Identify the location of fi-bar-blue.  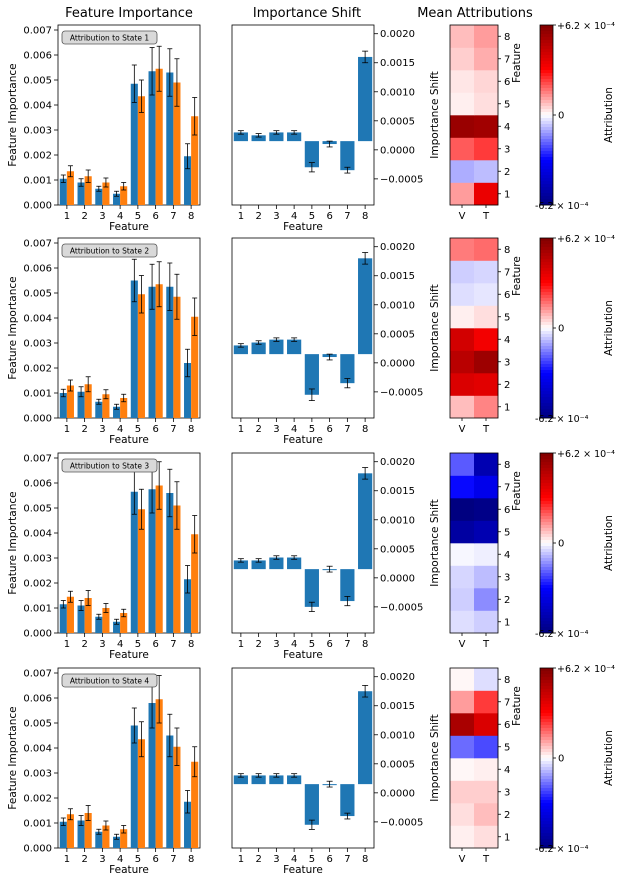
(99, 409).